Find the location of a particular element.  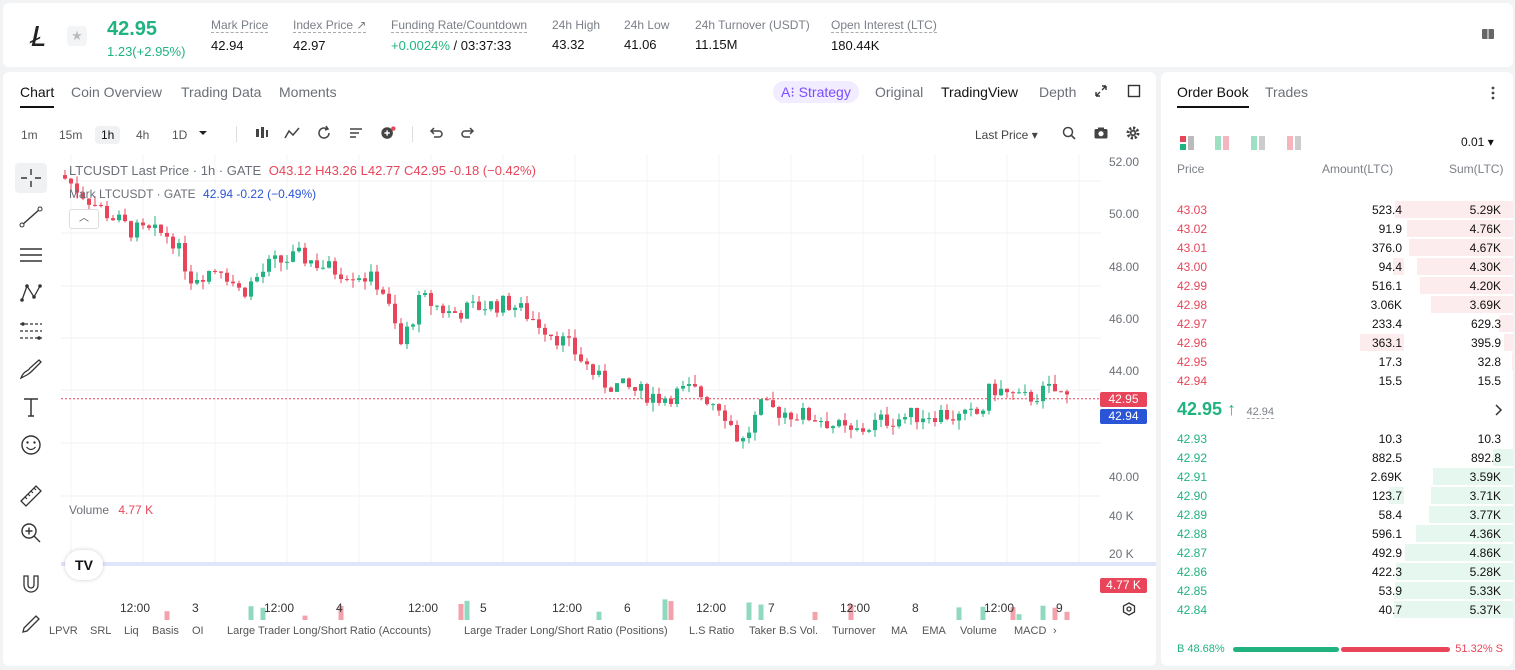

tradingview-logo: TV is located at coordinates (84, 565).